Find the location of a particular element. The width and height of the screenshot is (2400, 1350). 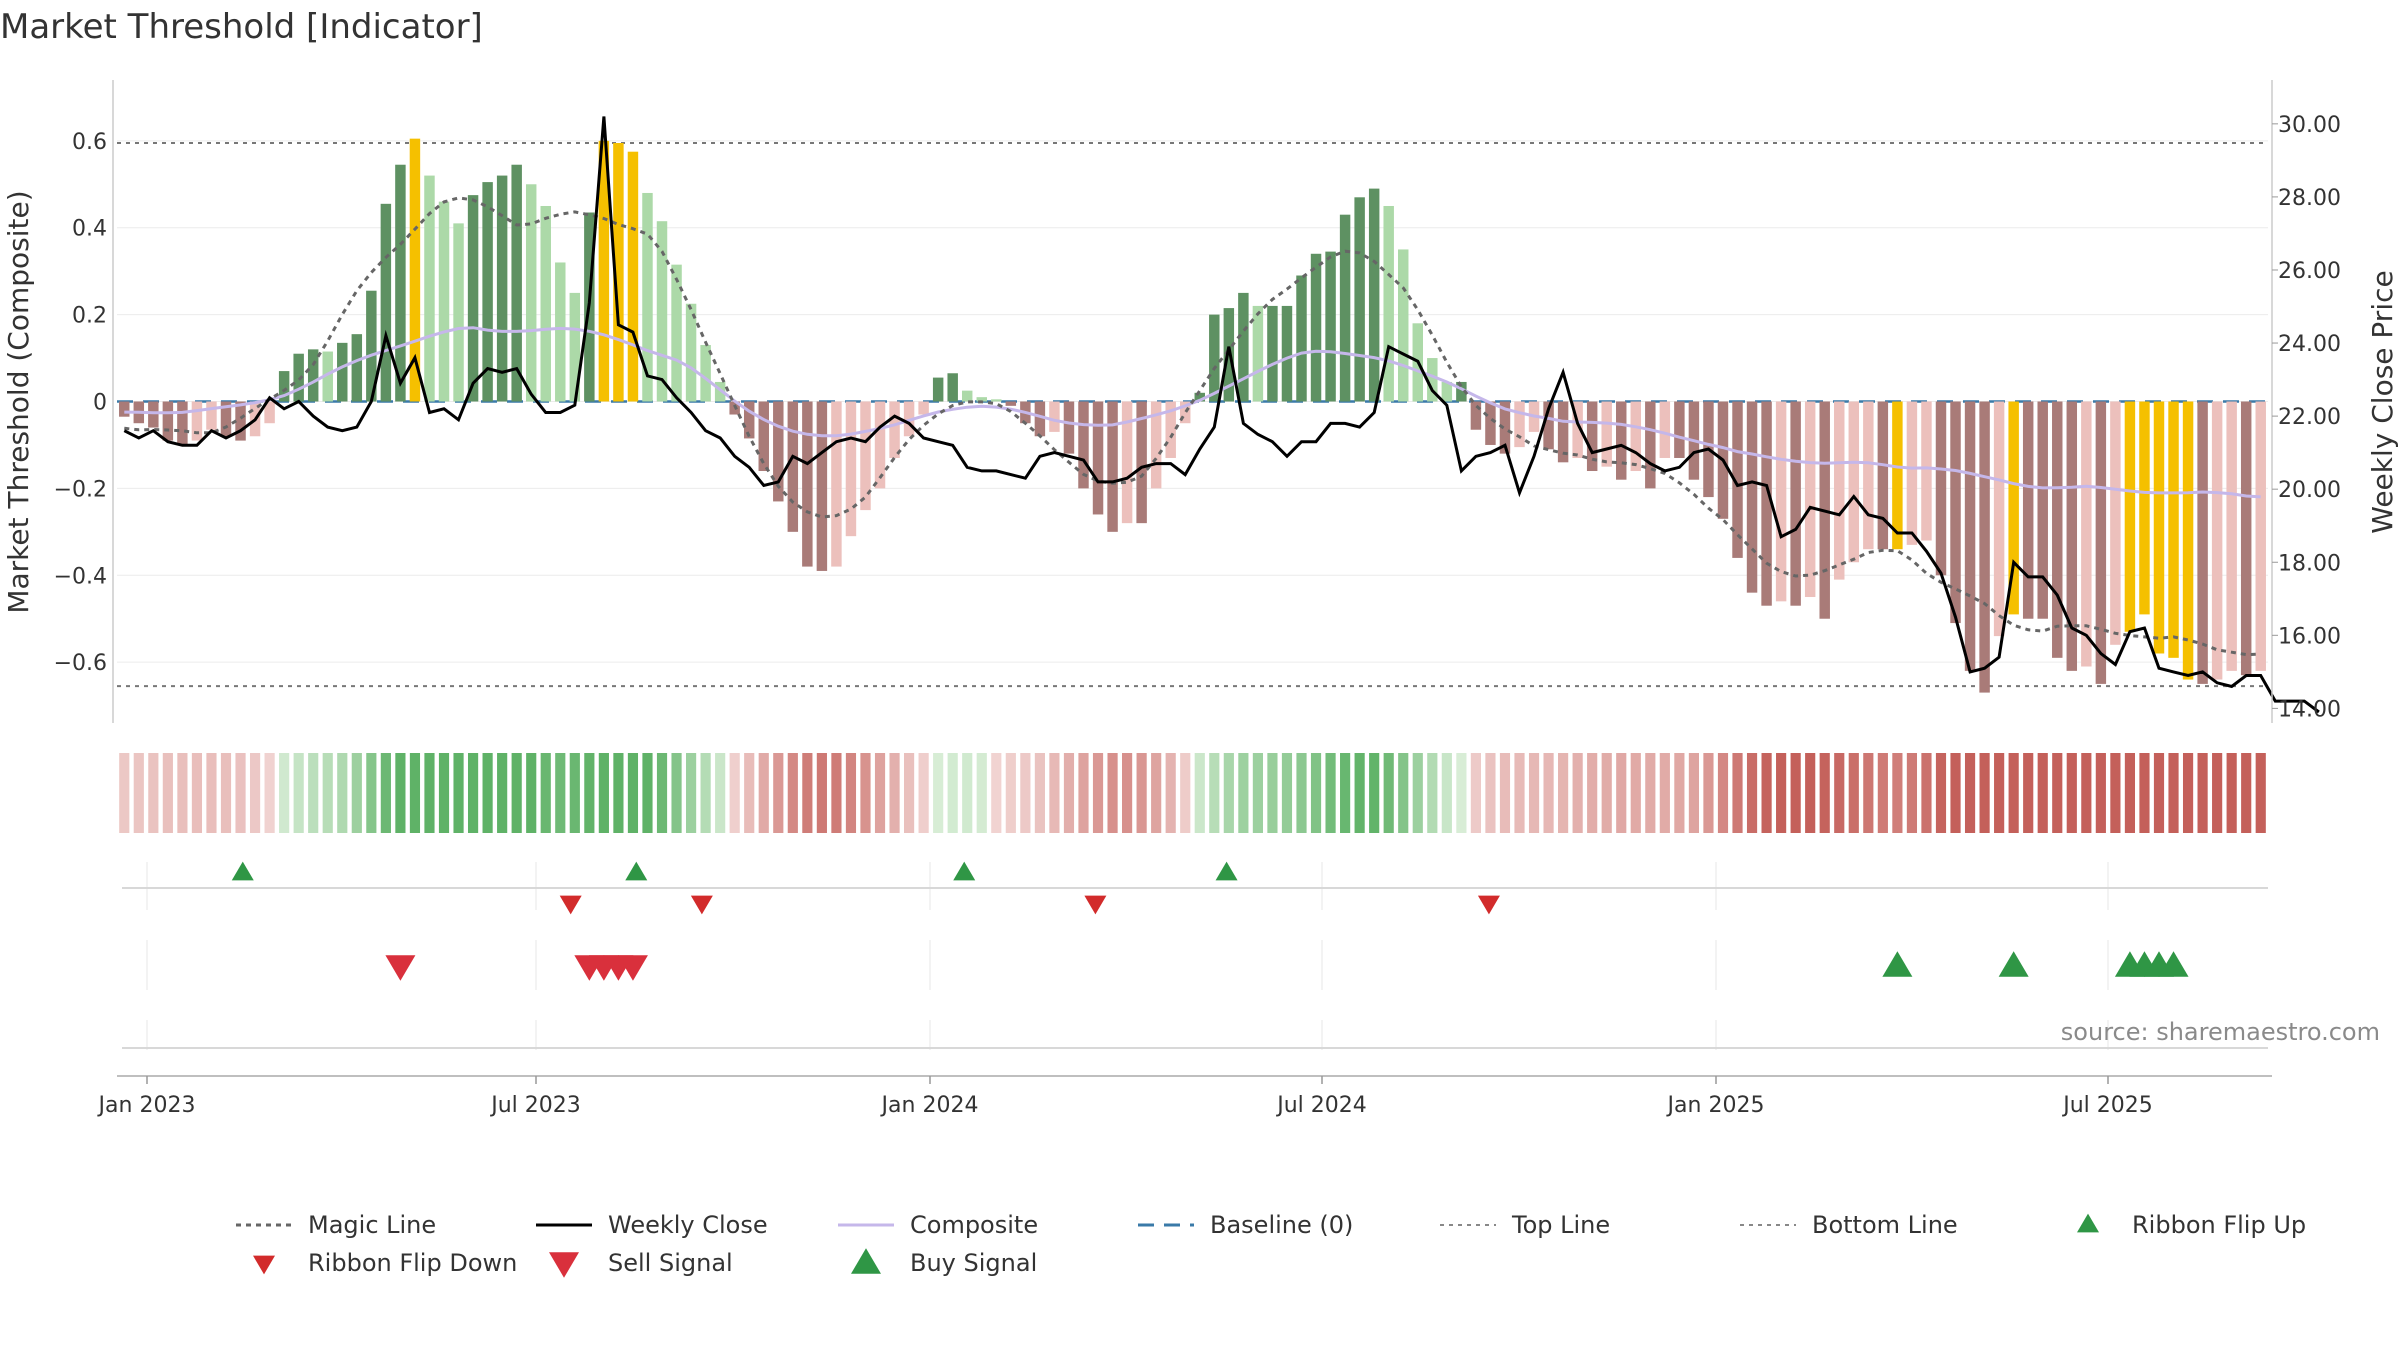

buy-signal-marker is located at coordinates (2013, 964).